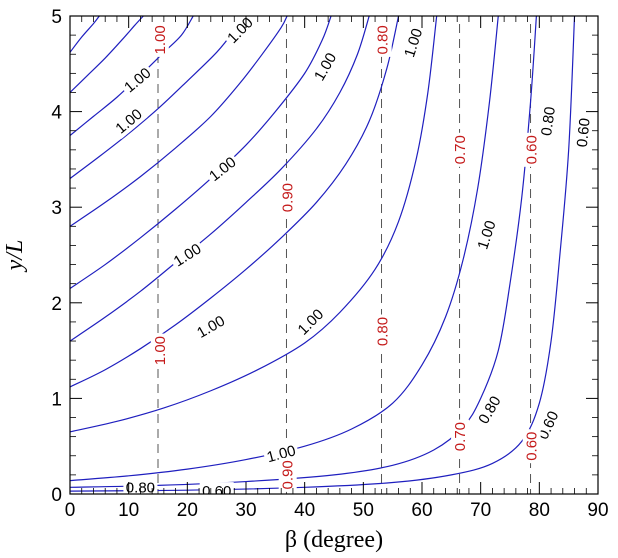 Image resolution: width=618 pixels, height=558 pixels. What do you see at coordinates (363, 510) in the screenshot?
I see `x-tick-label: 50` at bounding box center [363, 510].